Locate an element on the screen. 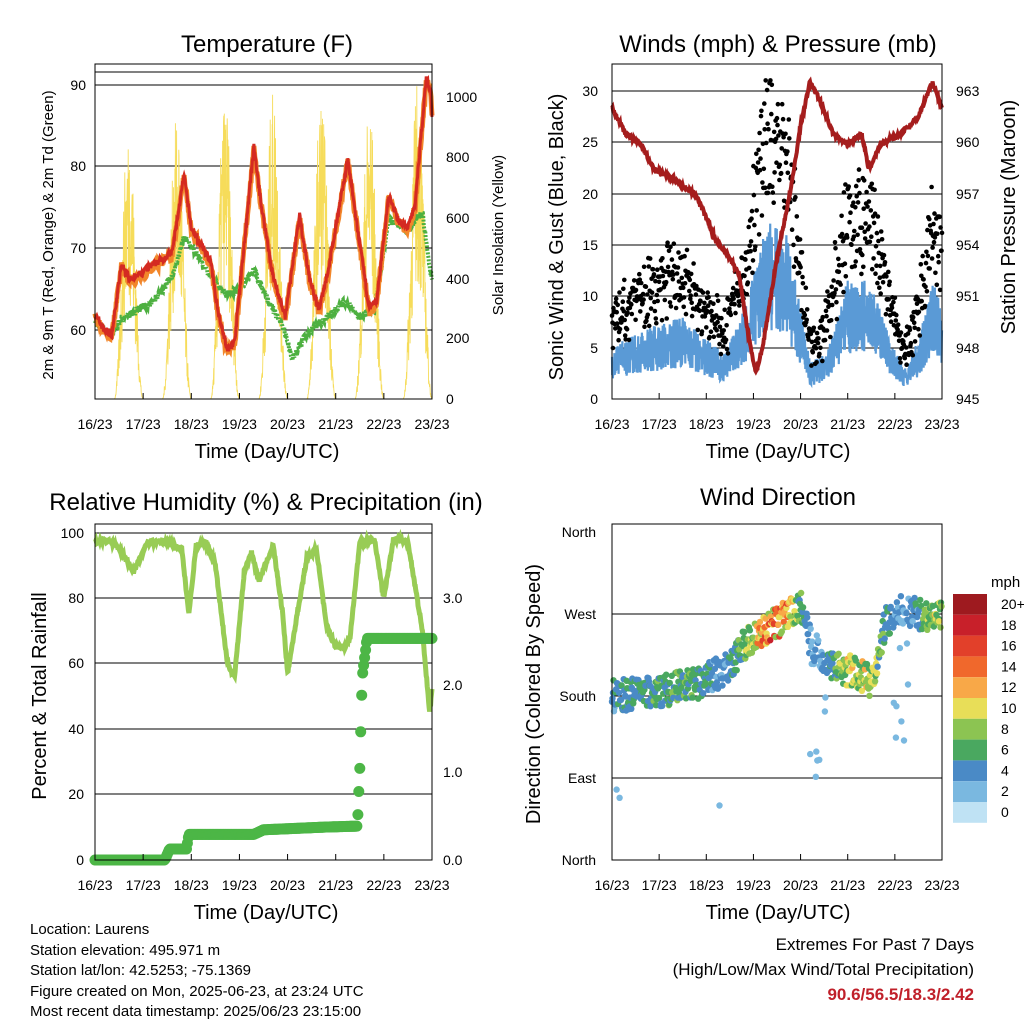 The width and height of the screenshot is (1024, 1024). humidity-ylabel: Percent & Total Rainfall is located at coordinates (40, 696).